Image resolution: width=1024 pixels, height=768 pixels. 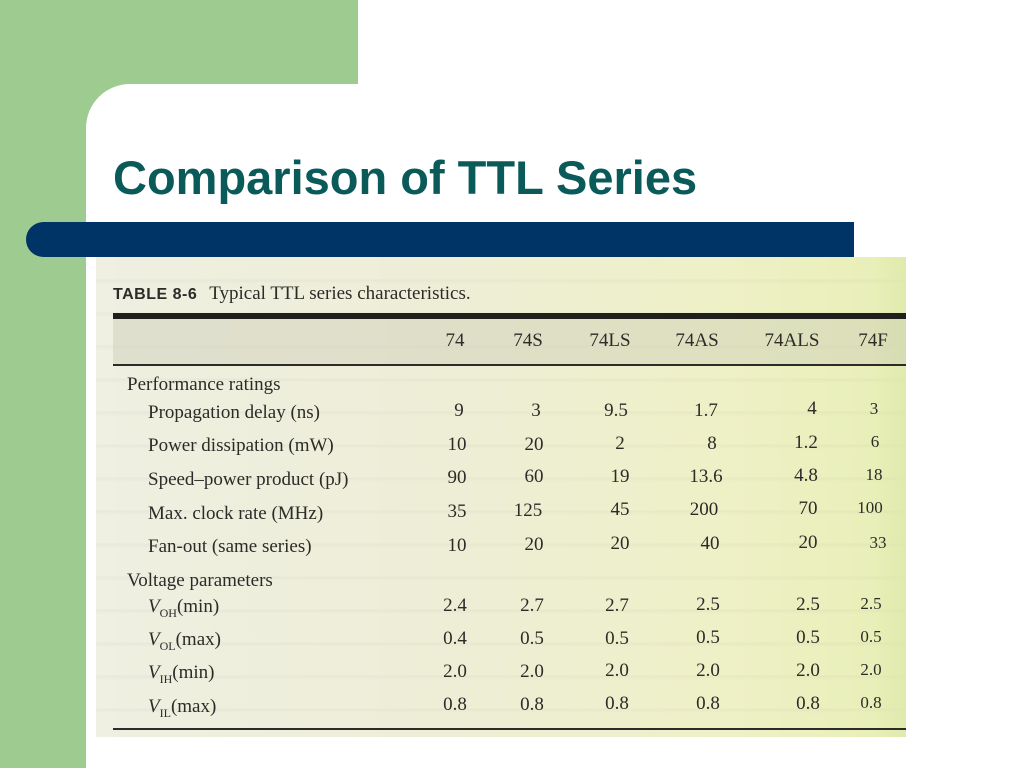 What do you see at coordinates (455, 638) in the screenshot?
I see `table-cell: 0.4` at bounding box center [455, 638].